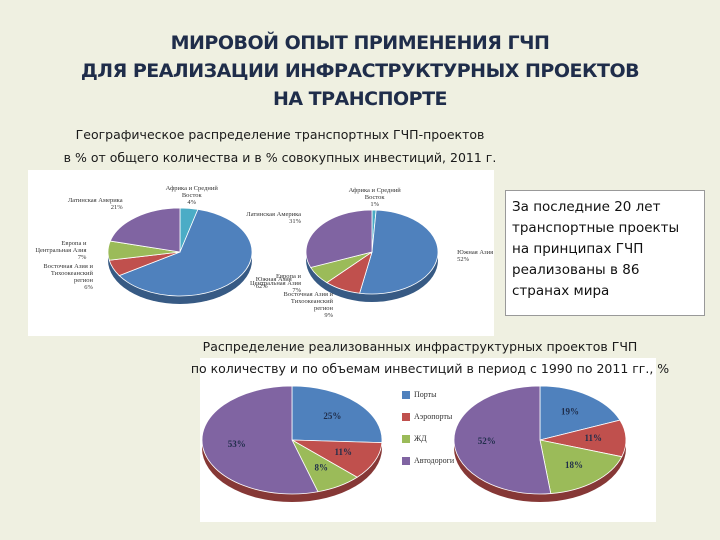  Describe the element at coordinates (434, 460) in the screenshot. I see `legend-label: Автодороги` at that location.